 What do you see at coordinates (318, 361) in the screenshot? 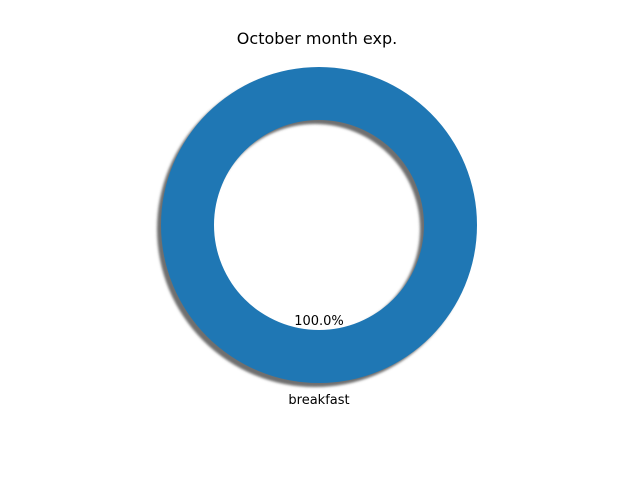
I see `donut-labels: breakfast 100.0%` at bounding box center [318, 361].